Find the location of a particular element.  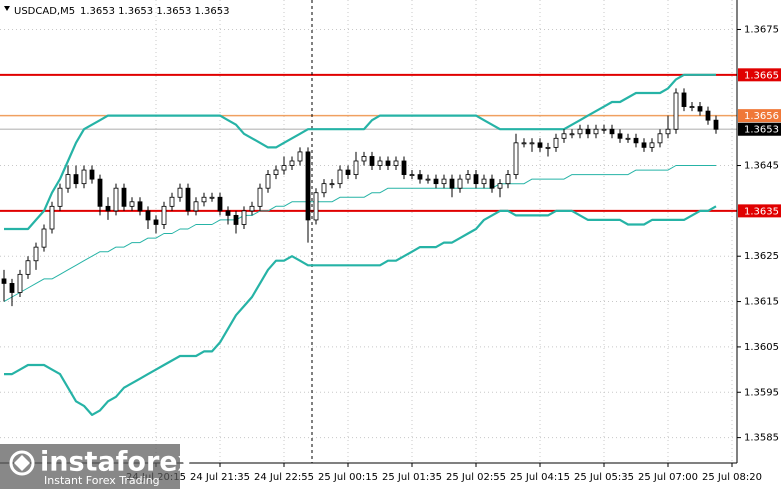

y-tick-label: 1.3645 is located at coordinates (761, 166).